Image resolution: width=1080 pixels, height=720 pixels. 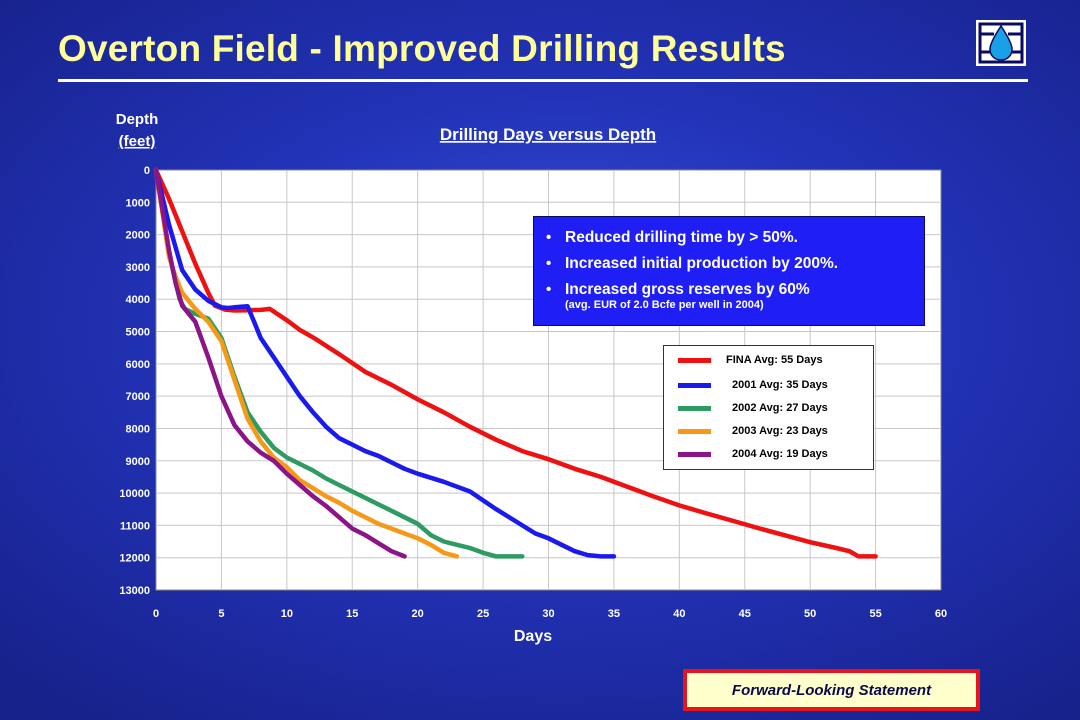 I want to click on y-tick-label: 13000, so click(x=134, y=591).